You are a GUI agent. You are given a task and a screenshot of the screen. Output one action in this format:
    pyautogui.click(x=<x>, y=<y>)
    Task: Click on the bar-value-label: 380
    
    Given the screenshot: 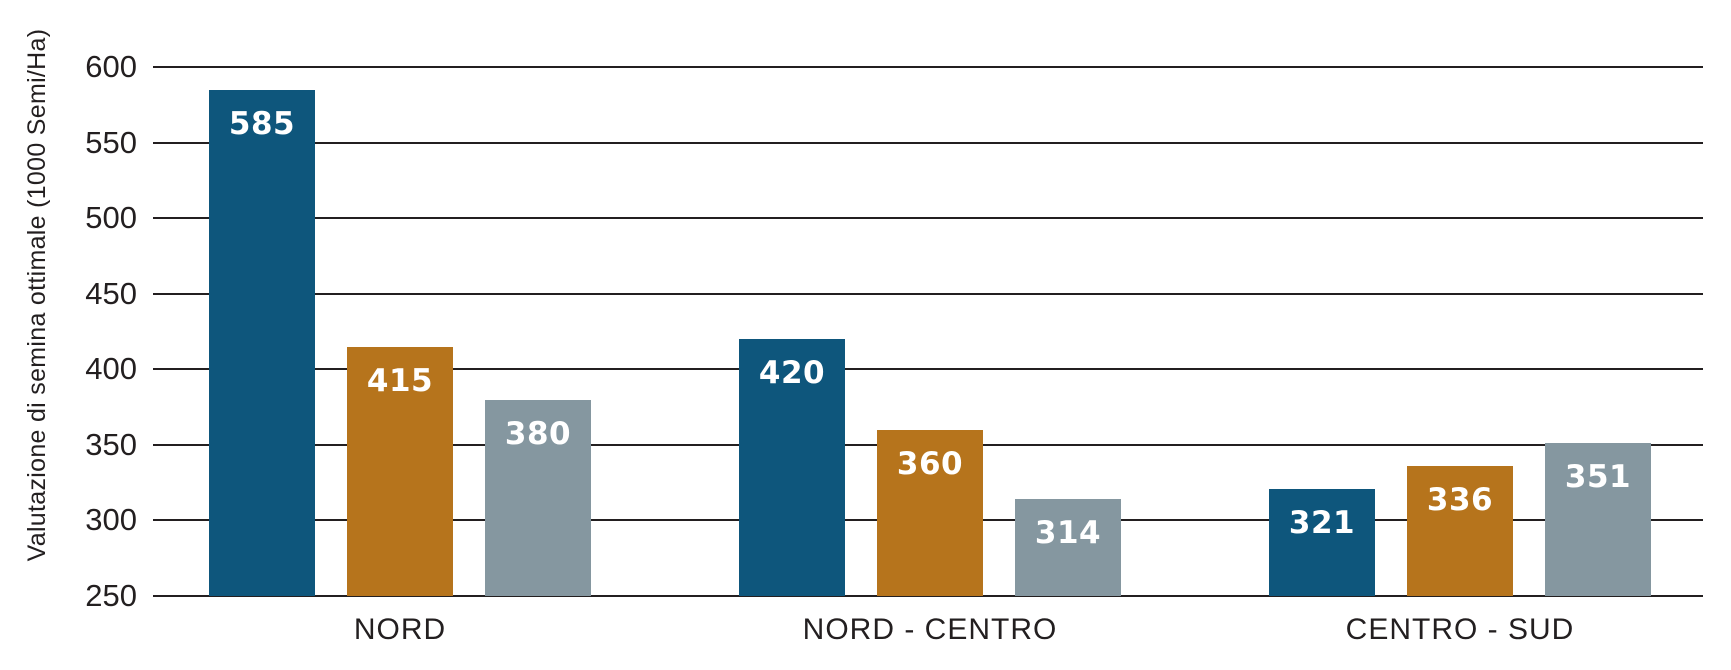 What is the action you would take?
    pyautogui.click(x=538, y=433)
    